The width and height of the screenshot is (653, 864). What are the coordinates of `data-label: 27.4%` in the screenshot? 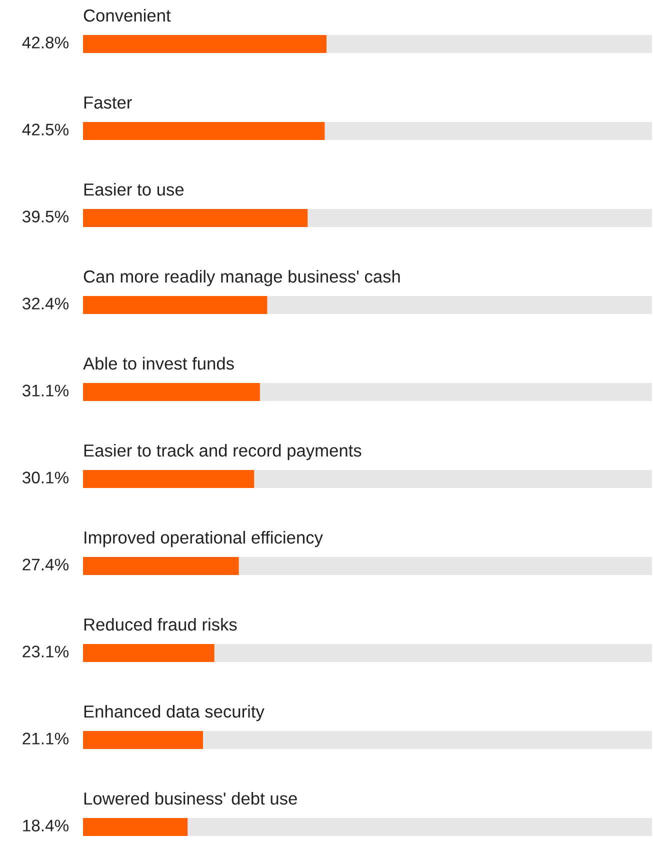 It's located at (45, 564).